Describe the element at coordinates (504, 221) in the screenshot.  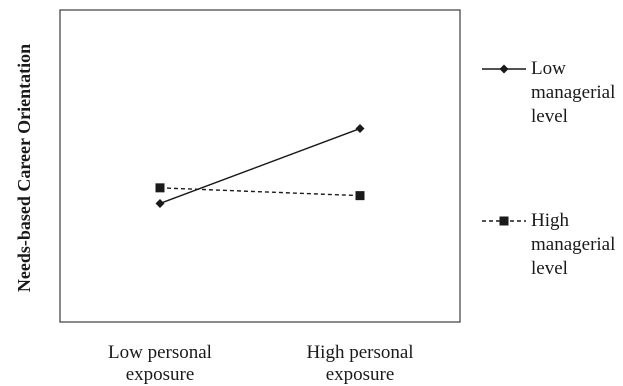
I see `legend-item-1-marker` at that location.